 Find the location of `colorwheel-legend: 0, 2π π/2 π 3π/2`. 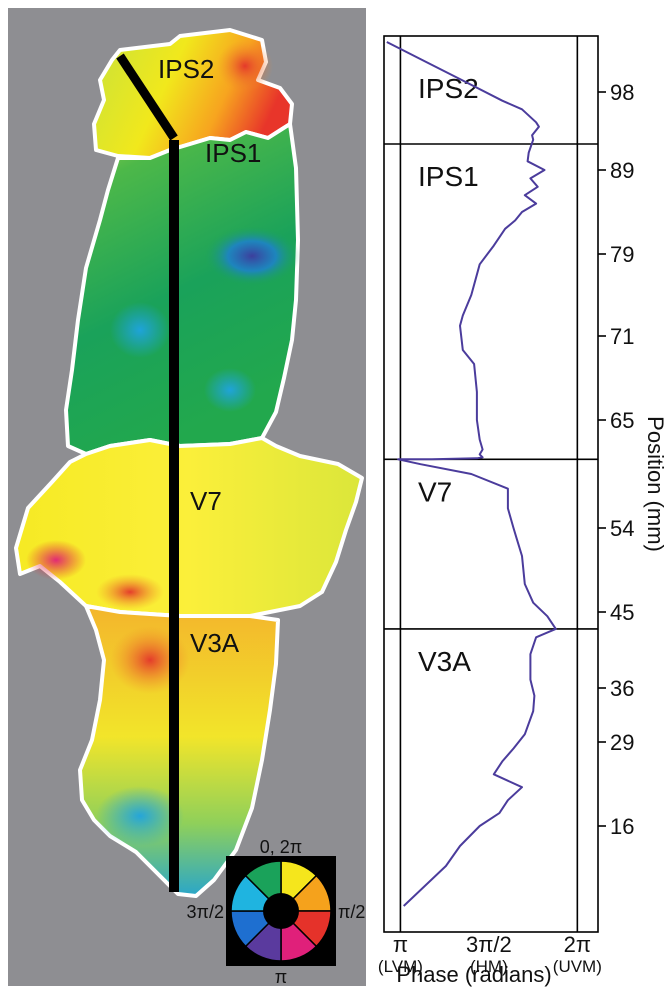

colorwheel-legend: 0, 2π π/2 π 3π/2 is located at coordinates (276, 912).